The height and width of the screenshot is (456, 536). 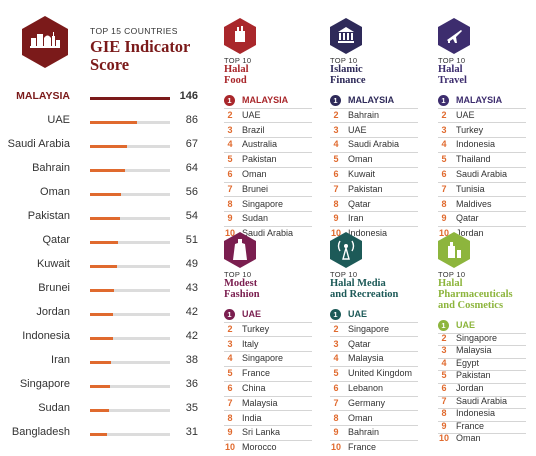 I want to click on rank-country: Singapore, so click(x=477, y=337).